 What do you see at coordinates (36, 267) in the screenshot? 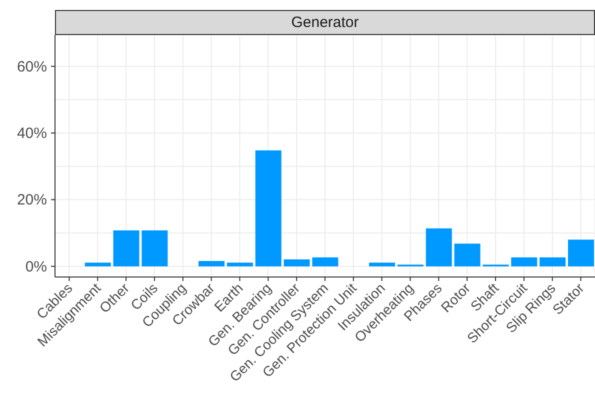
I see `y-tick-label: 0%` at bounding box center [36, 267].